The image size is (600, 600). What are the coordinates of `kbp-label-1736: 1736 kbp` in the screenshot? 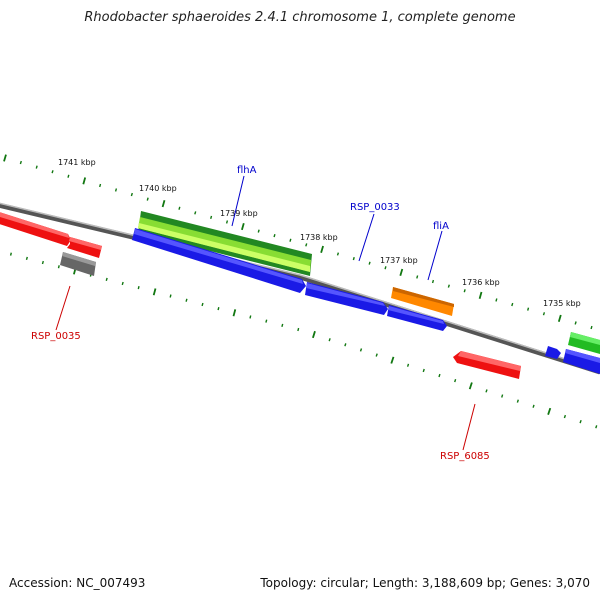 It's located at (481, 282).